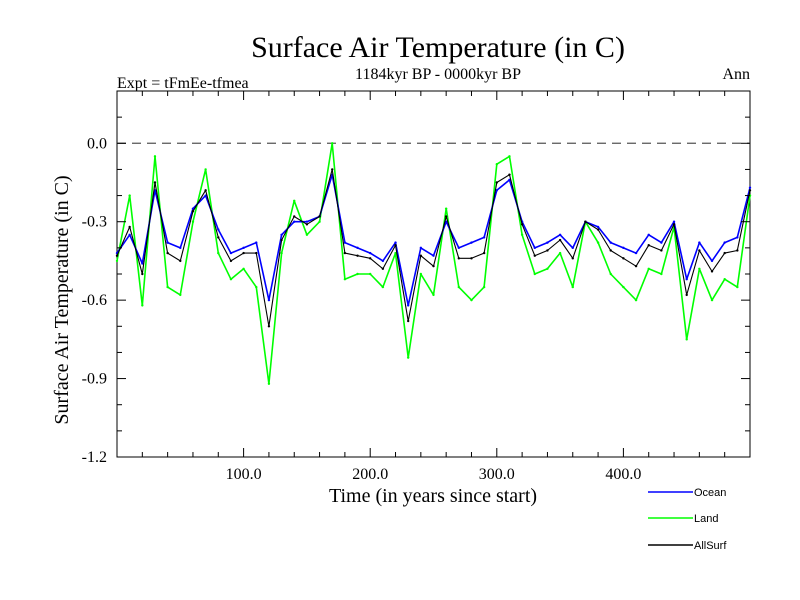 This screenshot has height=600, width=800. I want to click on x-axis-label: Time (in years since start), so click(433, 496).